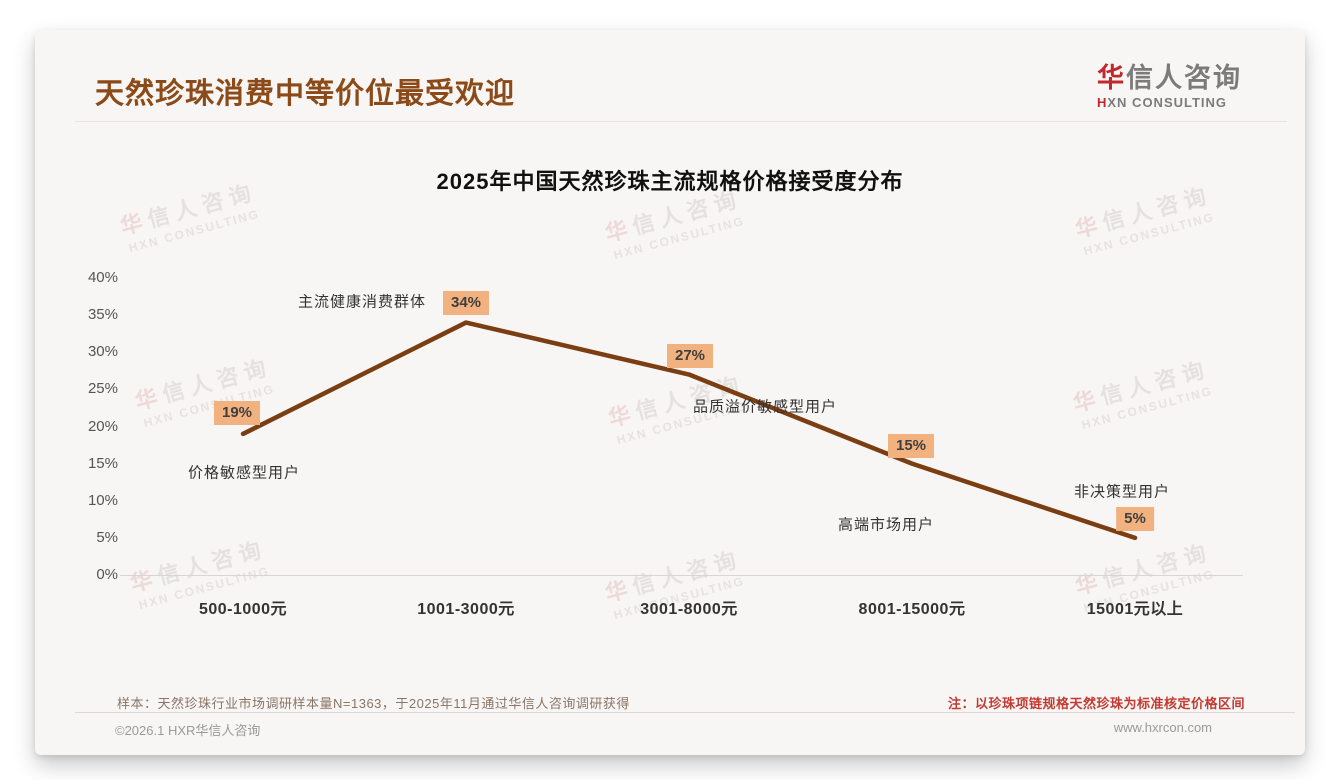 The image size is (1340, 780). I want to click on data-point-value-badge: 34%, so click(466, 302).